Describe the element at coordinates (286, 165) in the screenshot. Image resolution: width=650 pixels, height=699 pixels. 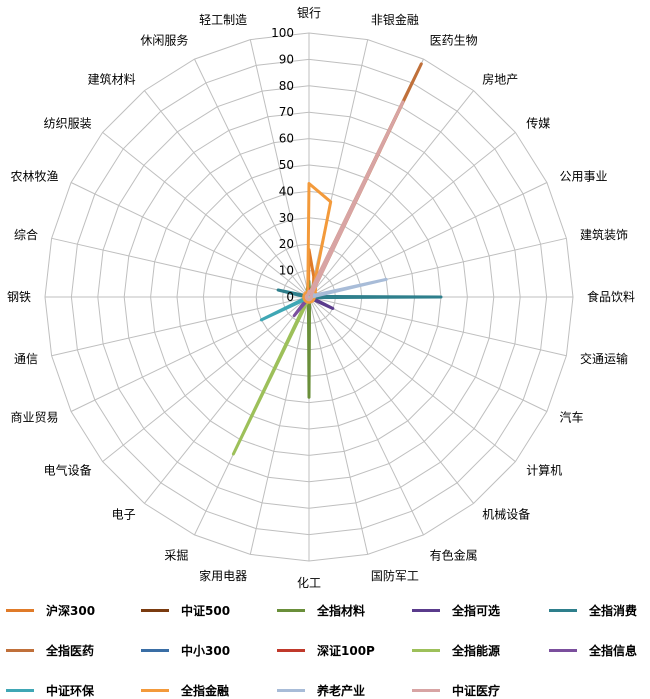
I see `tick-label: 50` at that location.